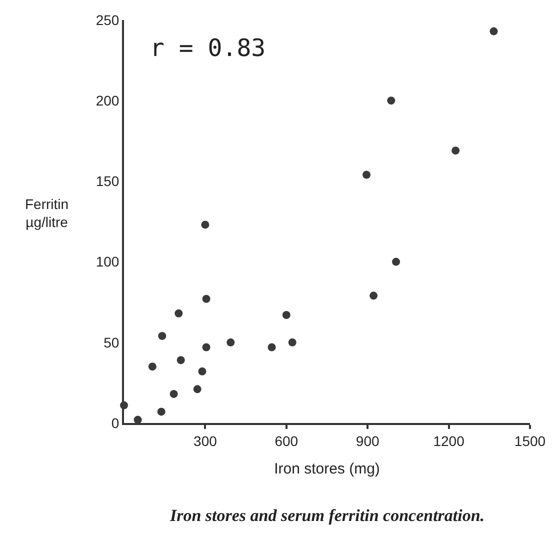 This screenshot has height=533, width=558. Describe the element at coordinates (368, 440) in the screenshot. I see `x-tick-label: 900` at that location.